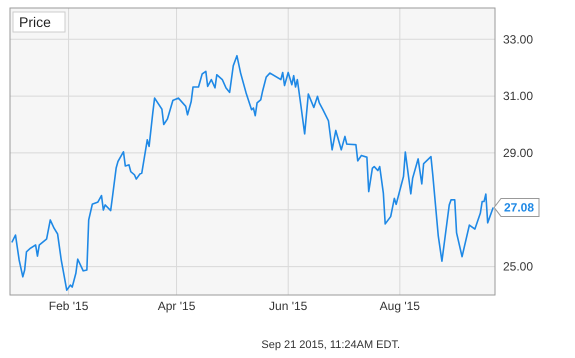 The height and width of the screenshot is (358, 575). Describe the element at coordinates (330, 345) in the screenshot. I see `text: Sep 21 2015, 11:24AM EDT.` at that location.